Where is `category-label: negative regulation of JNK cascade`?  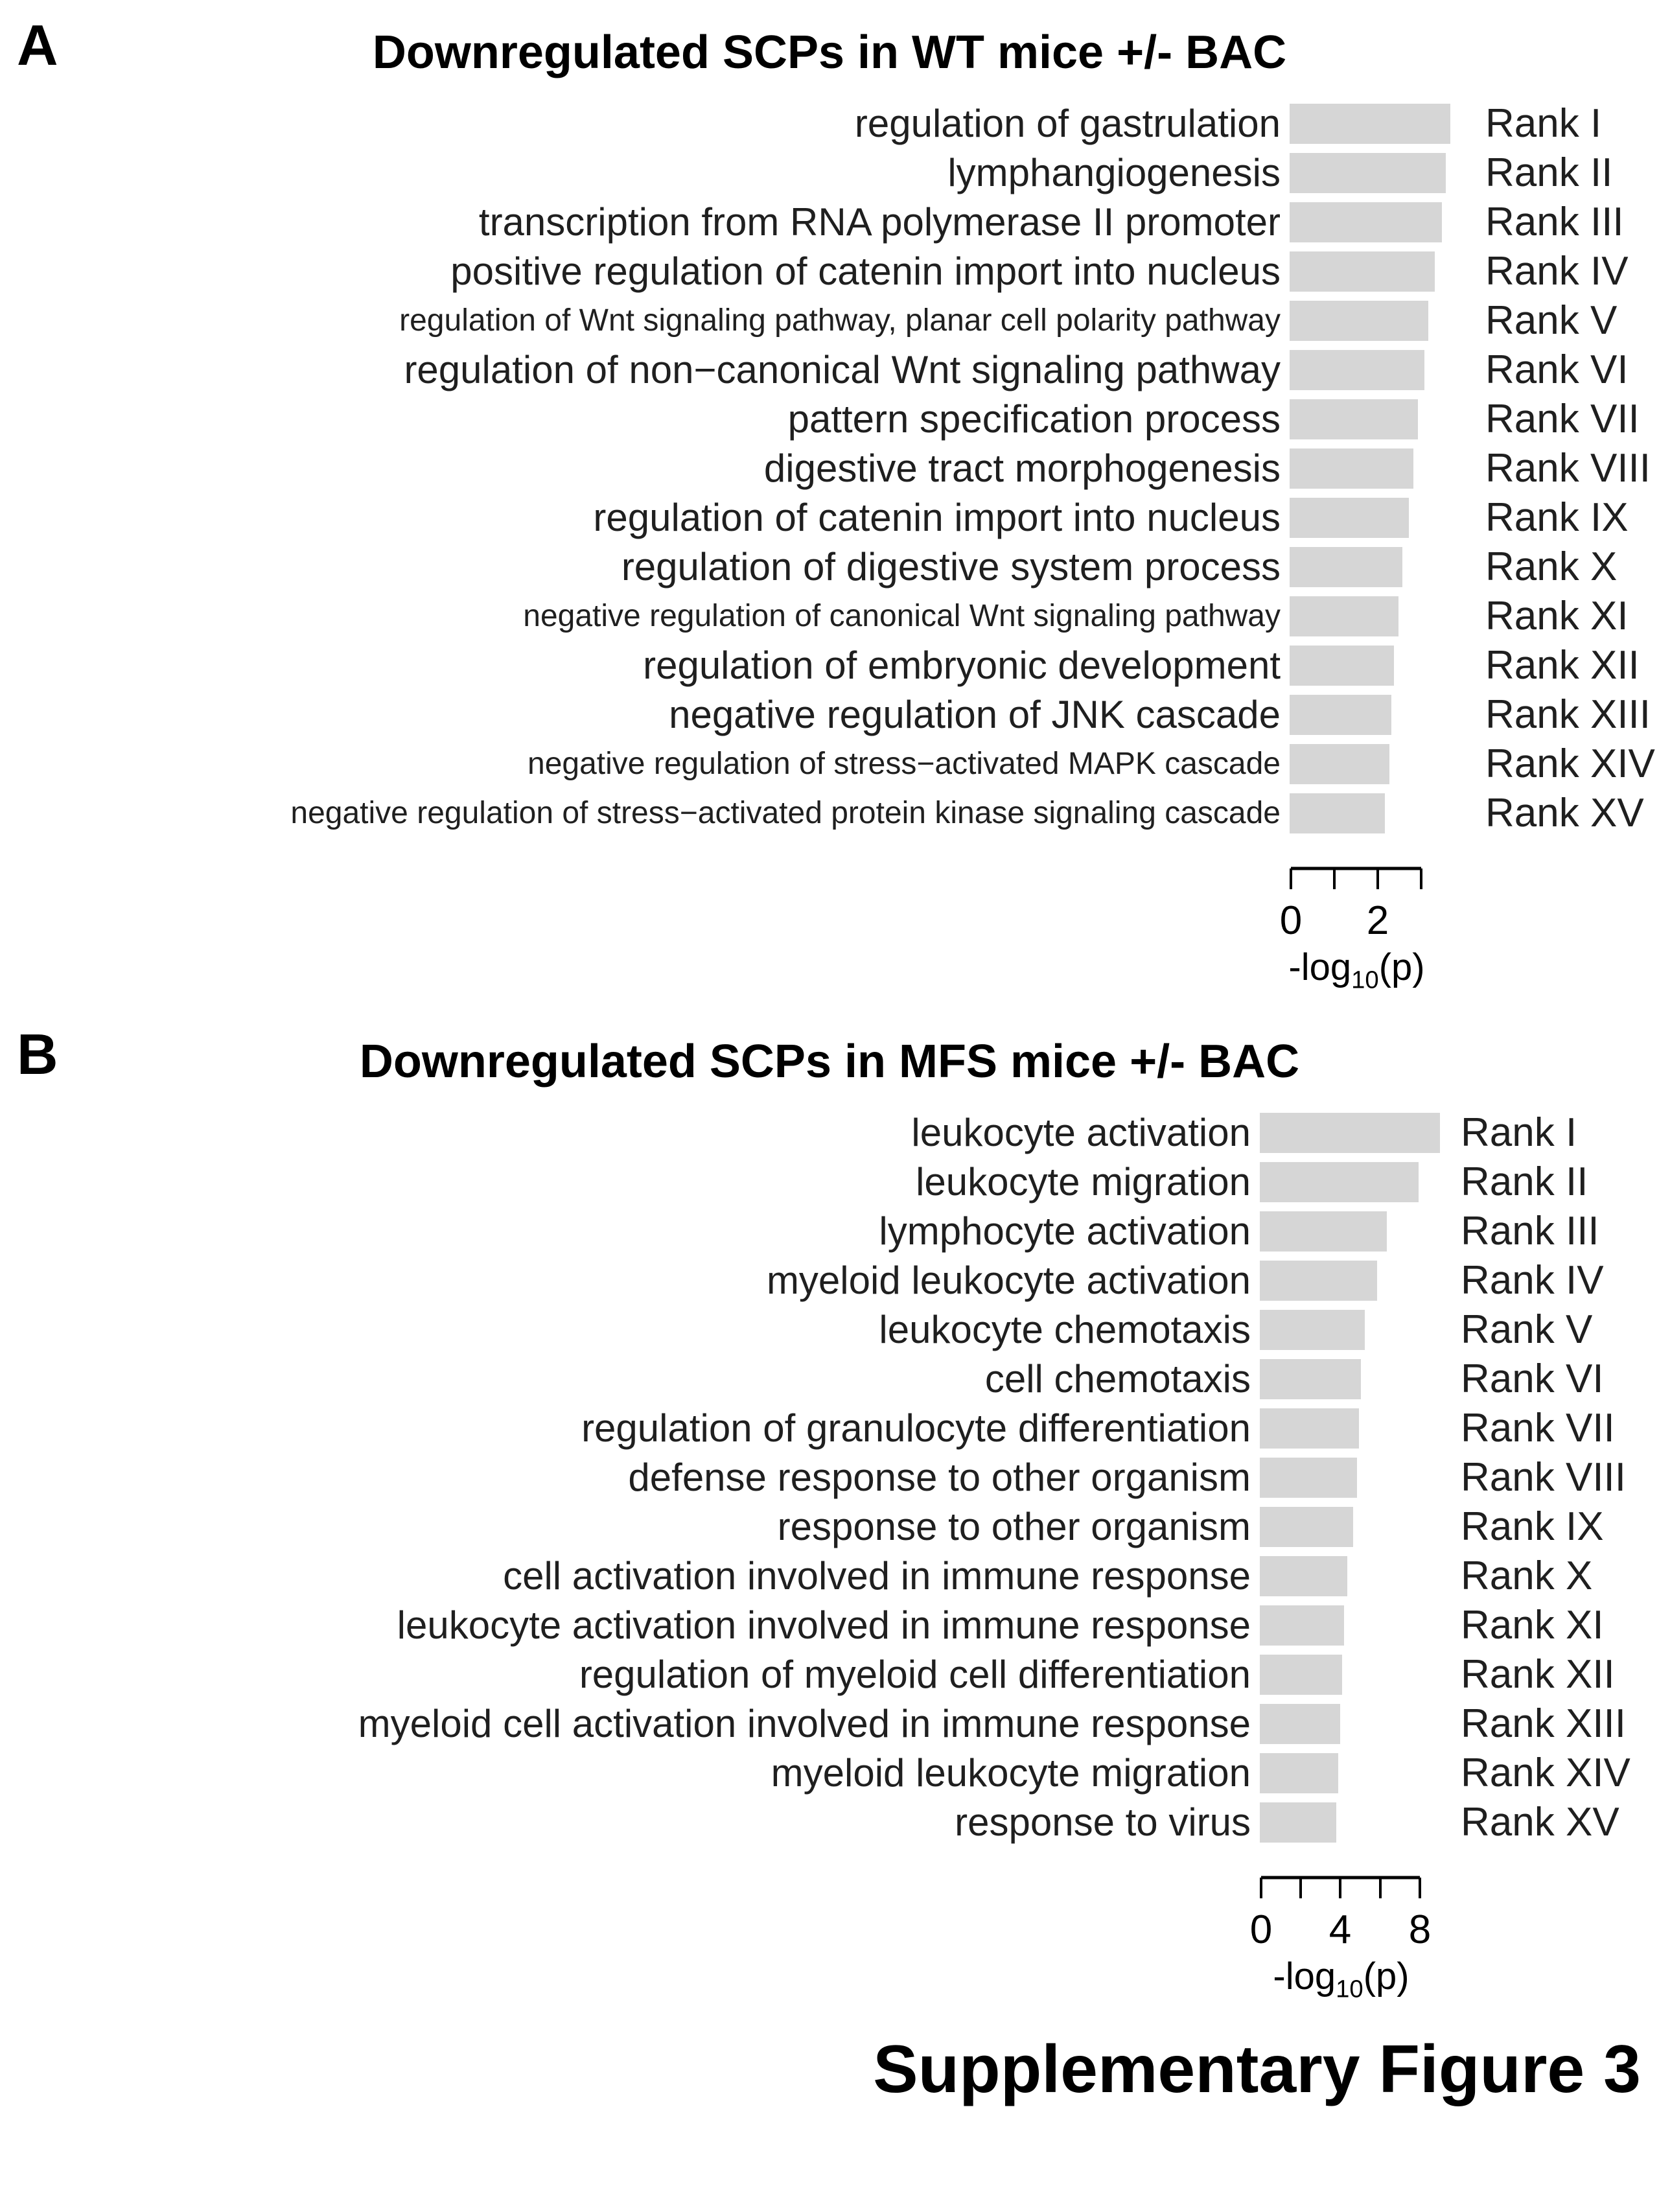 category-label: negative regulation of JNK cascade is located at coordinates (975, 715).